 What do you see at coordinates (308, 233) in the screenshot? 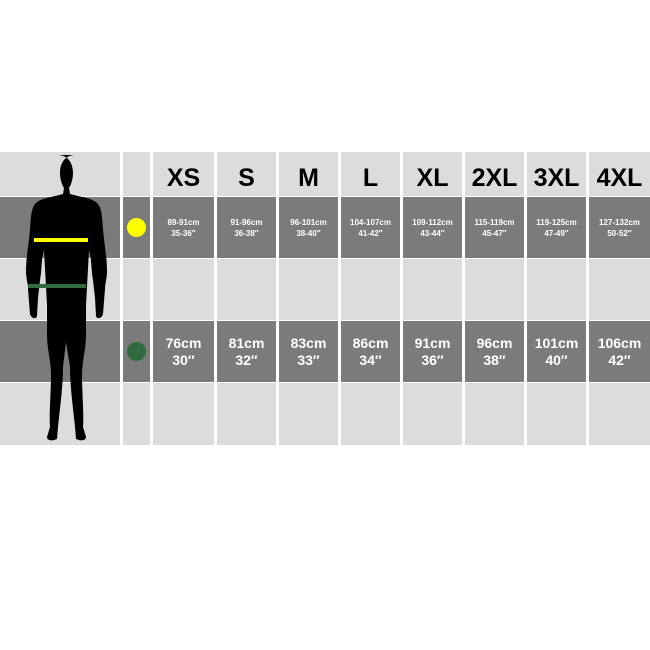
I see `chest-inch: 38-40″` at bounding box center [308, 233].